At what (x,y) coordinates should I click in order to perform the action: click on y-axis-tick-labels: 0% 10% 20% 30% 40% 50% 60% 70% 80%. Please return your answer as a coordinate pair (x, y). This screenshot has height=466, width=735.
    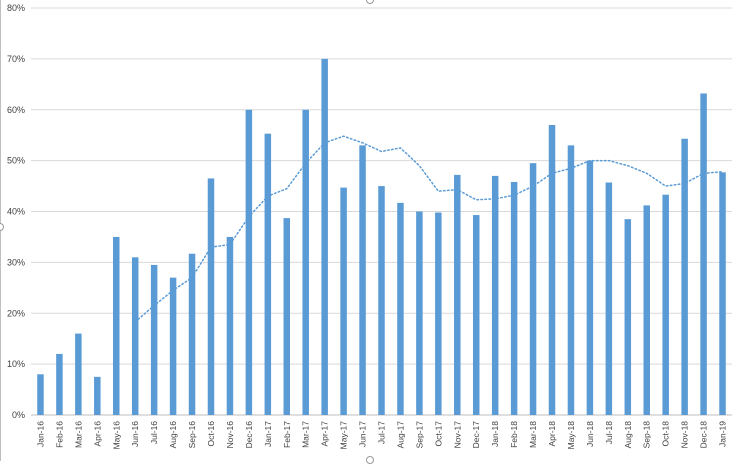
    Looking at the image, I should click on (16, 211).